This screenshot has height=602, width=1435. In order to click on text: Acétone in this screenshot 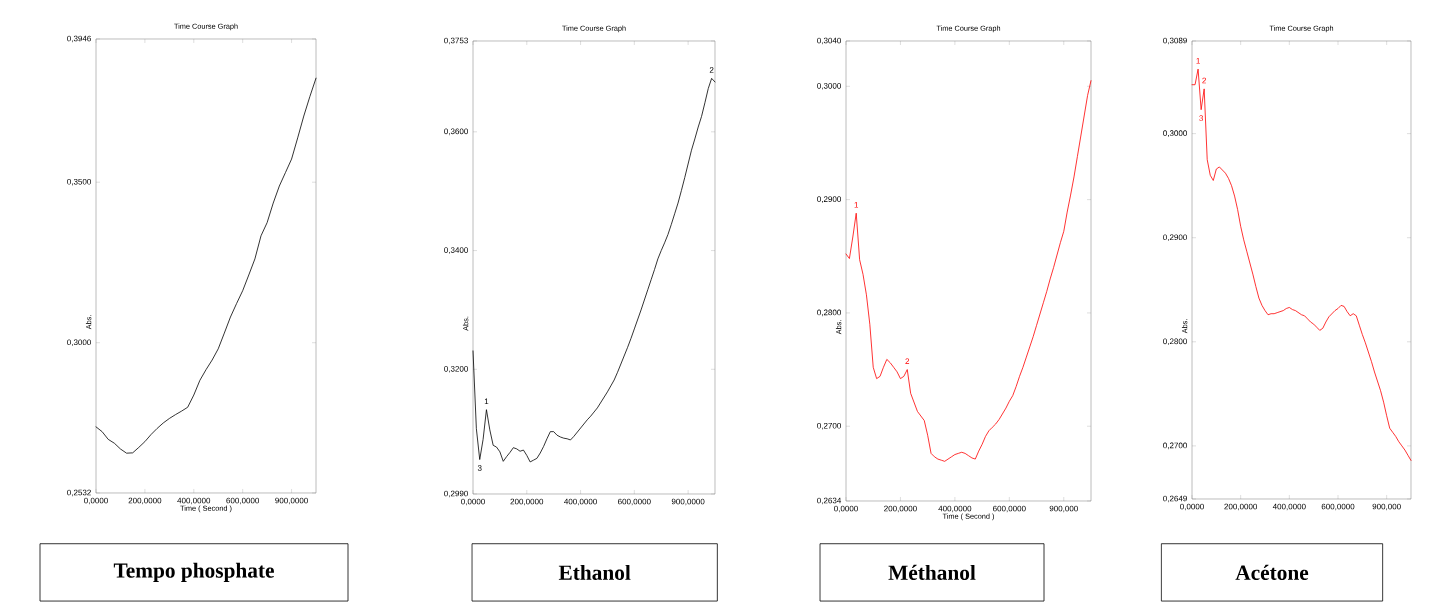, I will do `click(1272, 572)`.